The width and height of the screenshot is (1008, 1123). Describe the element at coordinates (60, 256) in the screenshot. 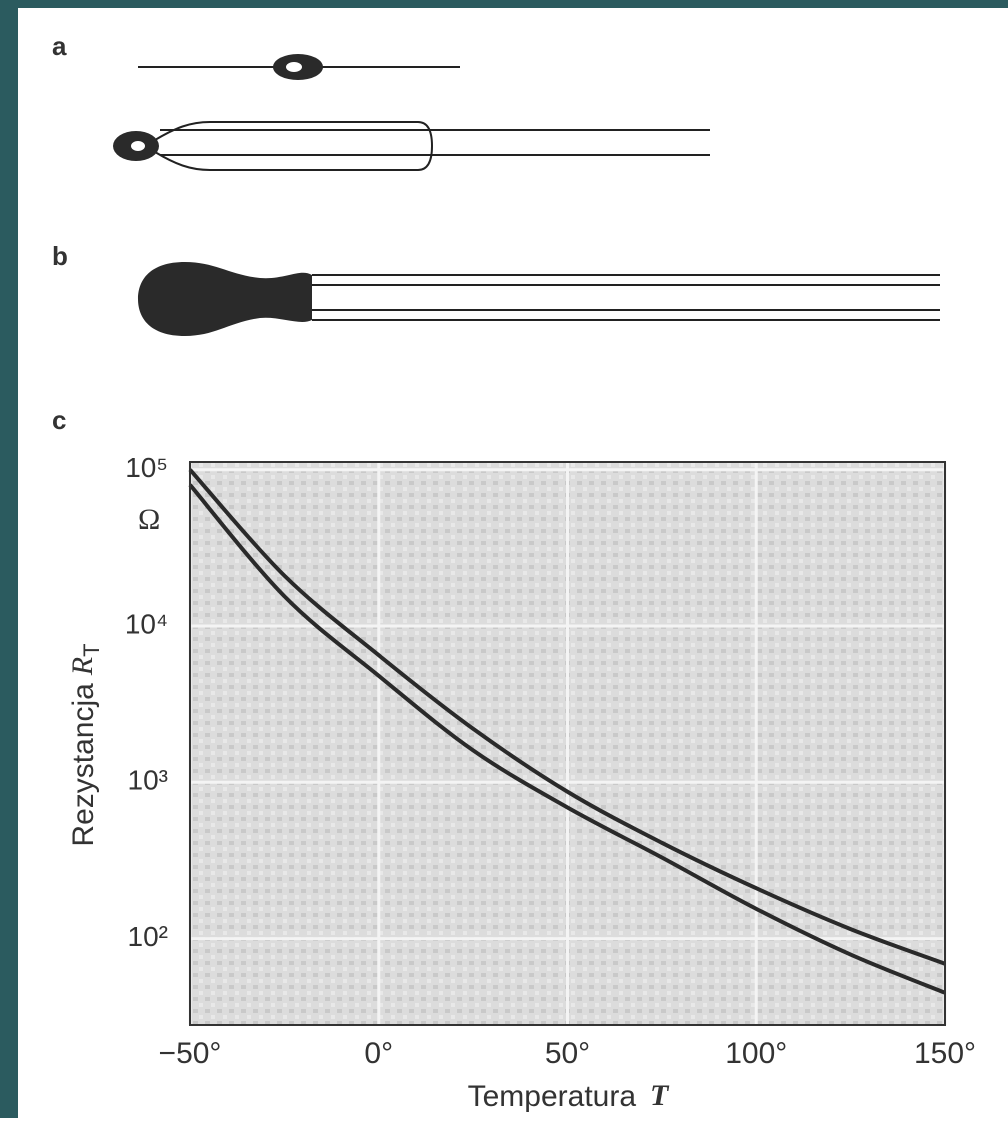

I see `panel-label: b` at that location.